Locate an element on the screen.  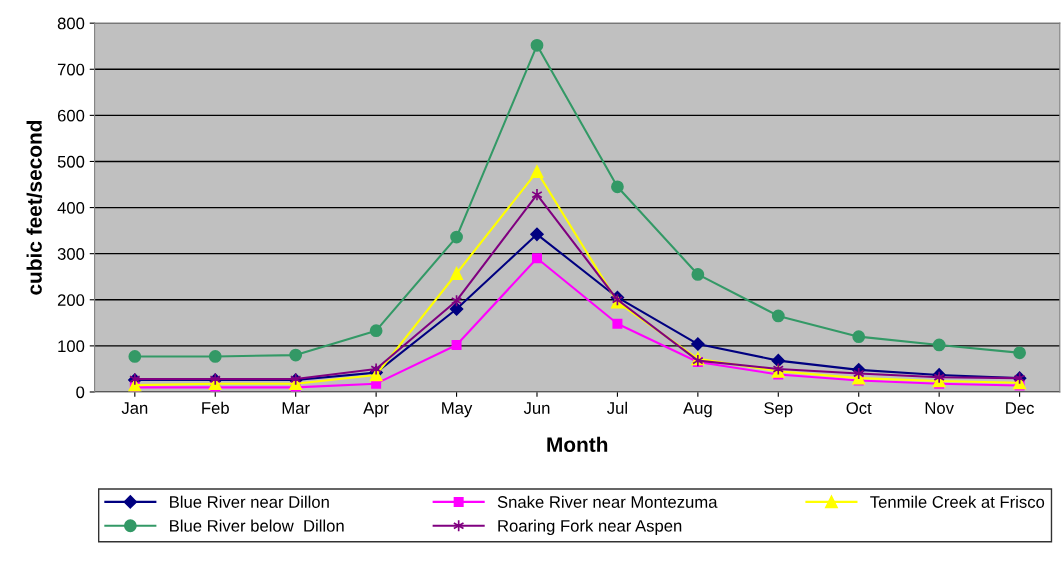
y-tick-label: 800 is located at coordinates (71, 23).